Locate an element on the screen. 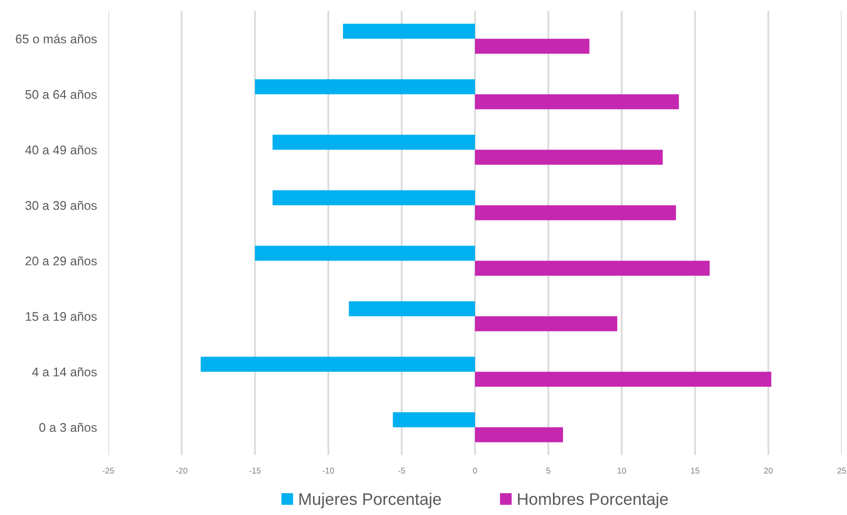  x-tick-label: 15 is located at coordinates (695, 471).